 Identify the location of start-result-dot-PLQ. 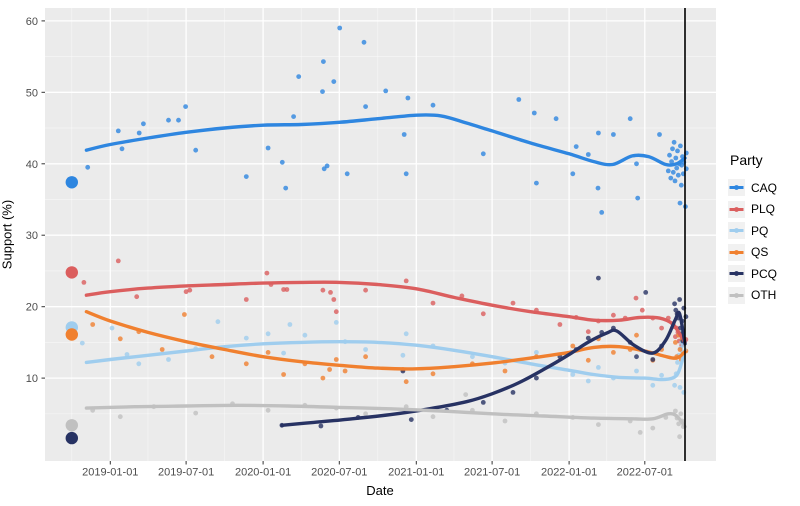
(72, 272).